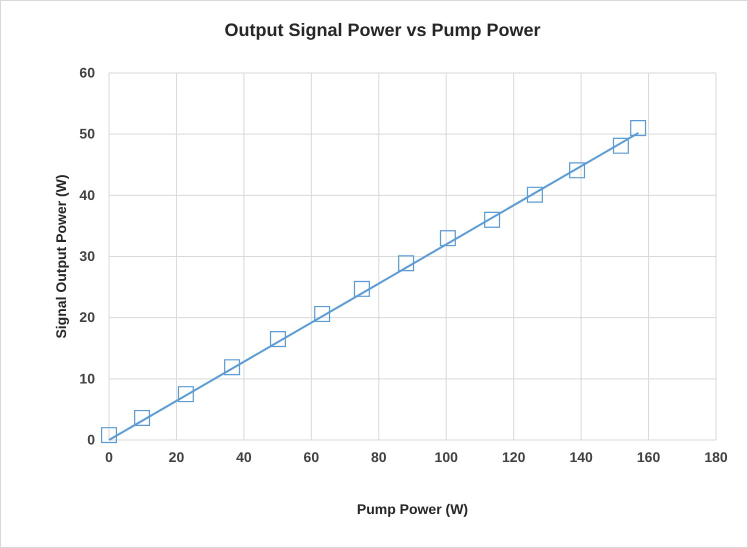 The height and width of the screenshot is (548, 748). Describe the element at coordinates (91, 439) in the screenshot. I see `y-tick-label: 0` at that location.